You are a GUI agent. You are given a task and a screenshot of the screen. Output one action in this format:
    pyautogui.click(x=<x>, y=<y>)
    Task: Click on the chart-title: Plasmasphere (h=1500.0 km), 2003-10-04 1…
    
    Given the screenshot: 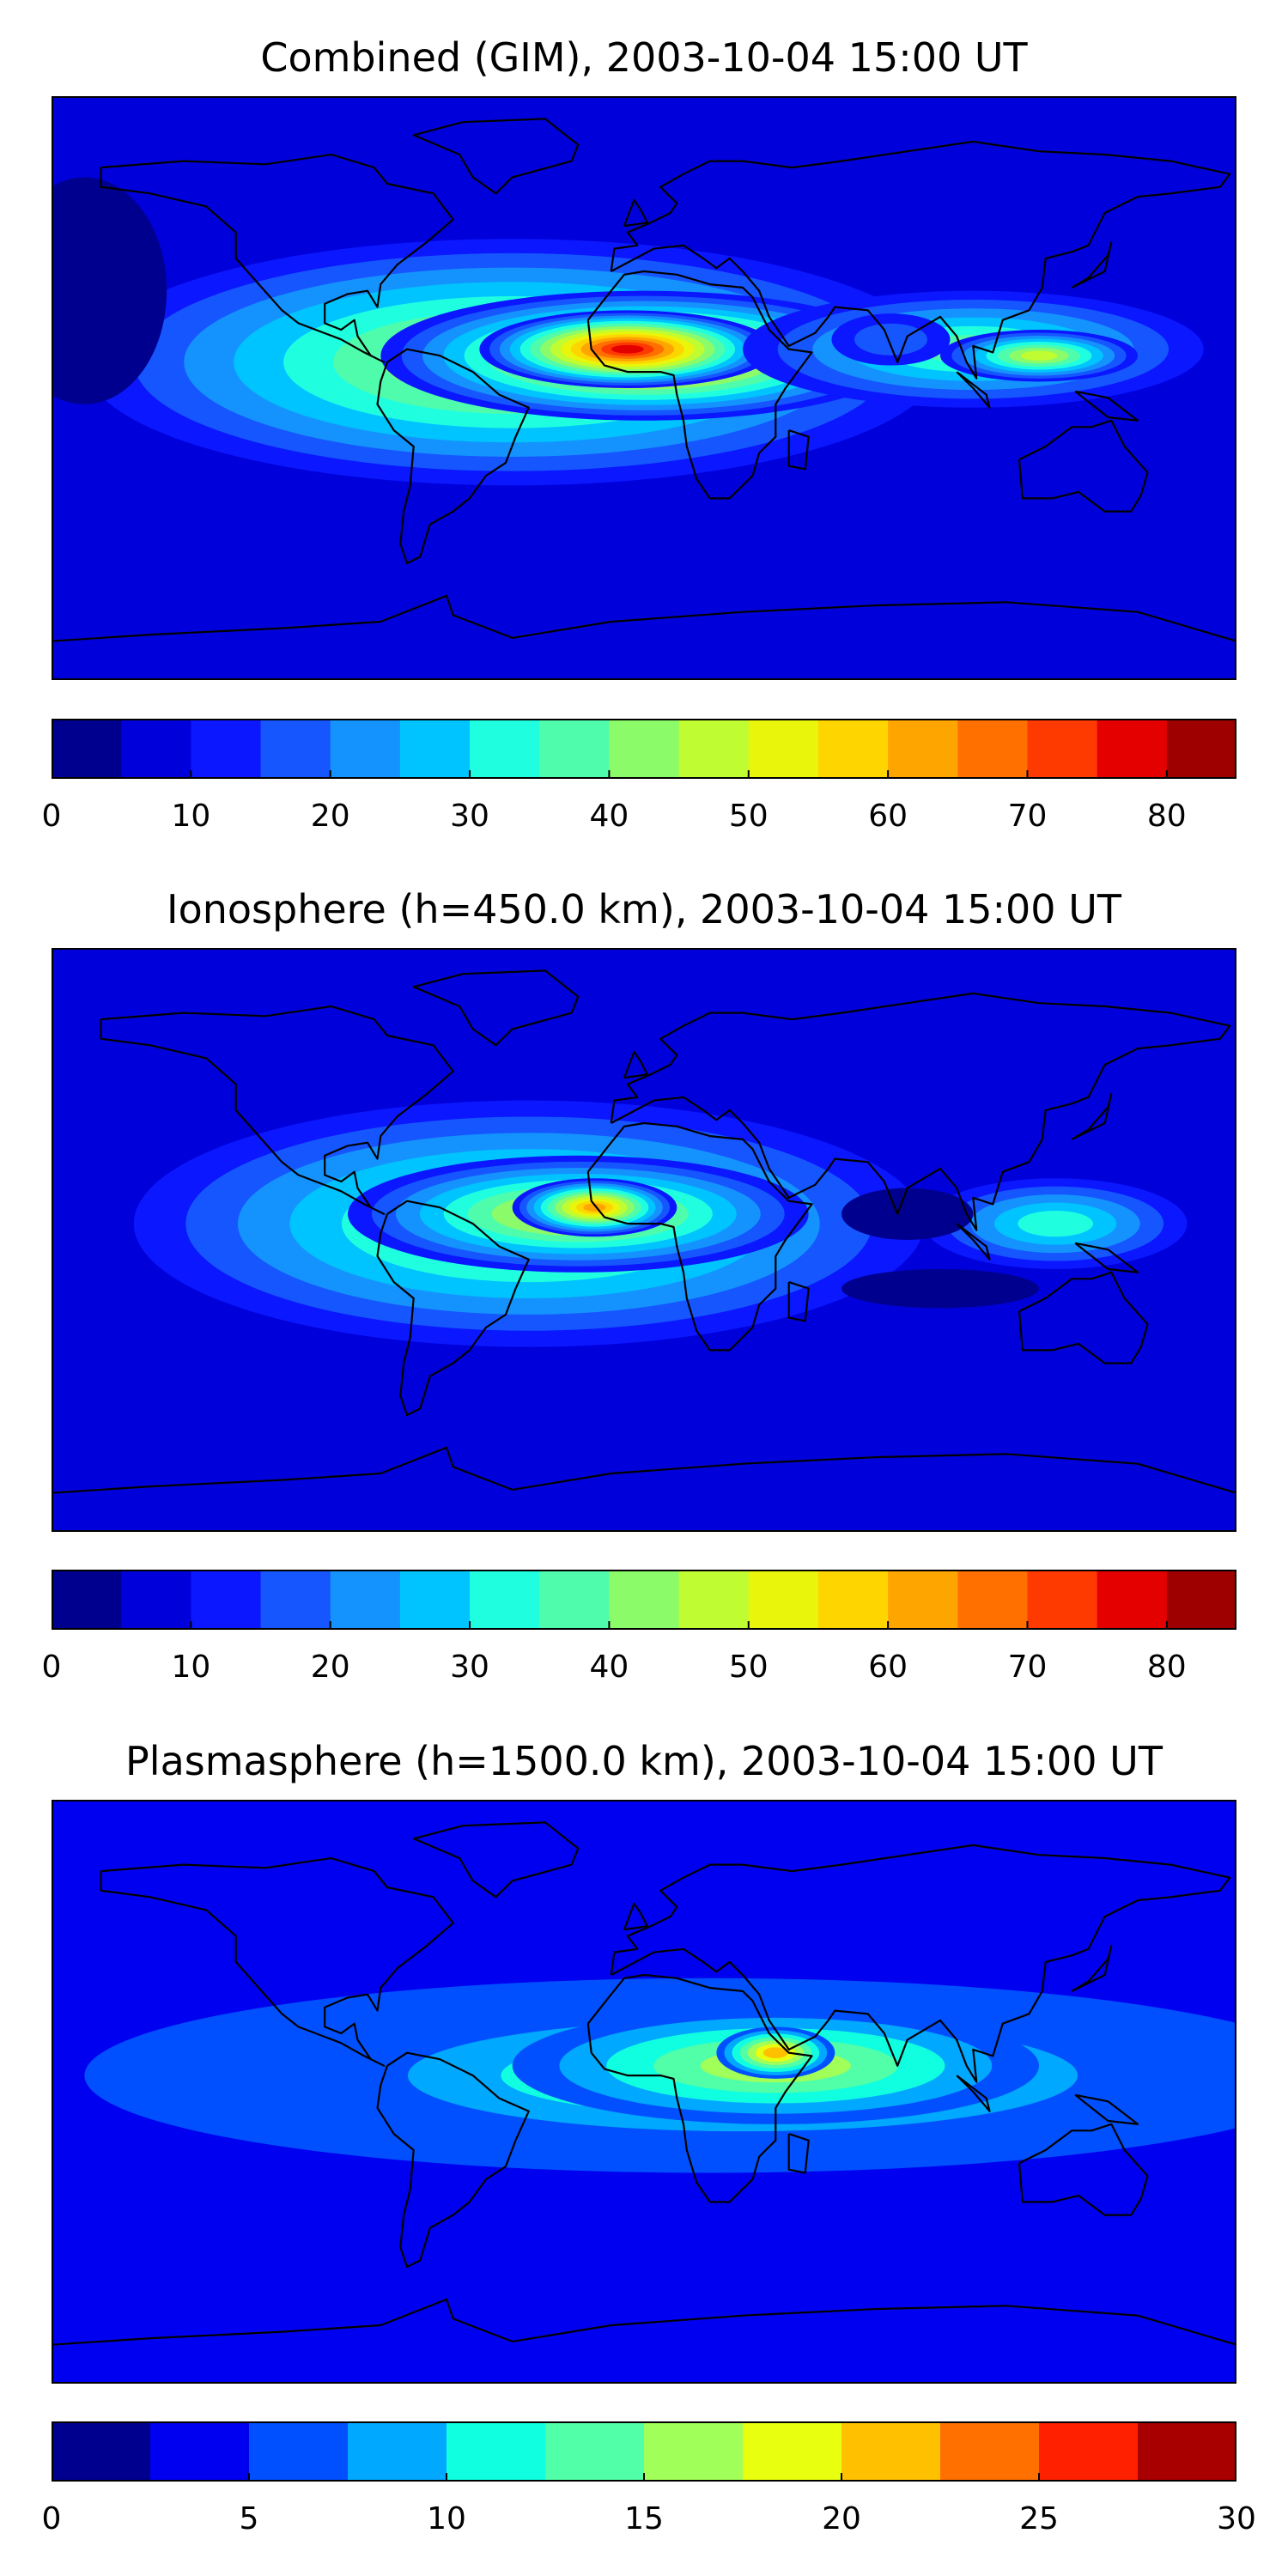 What is the action you would take?
    pyautogui.click(x=644, y=1761)
    